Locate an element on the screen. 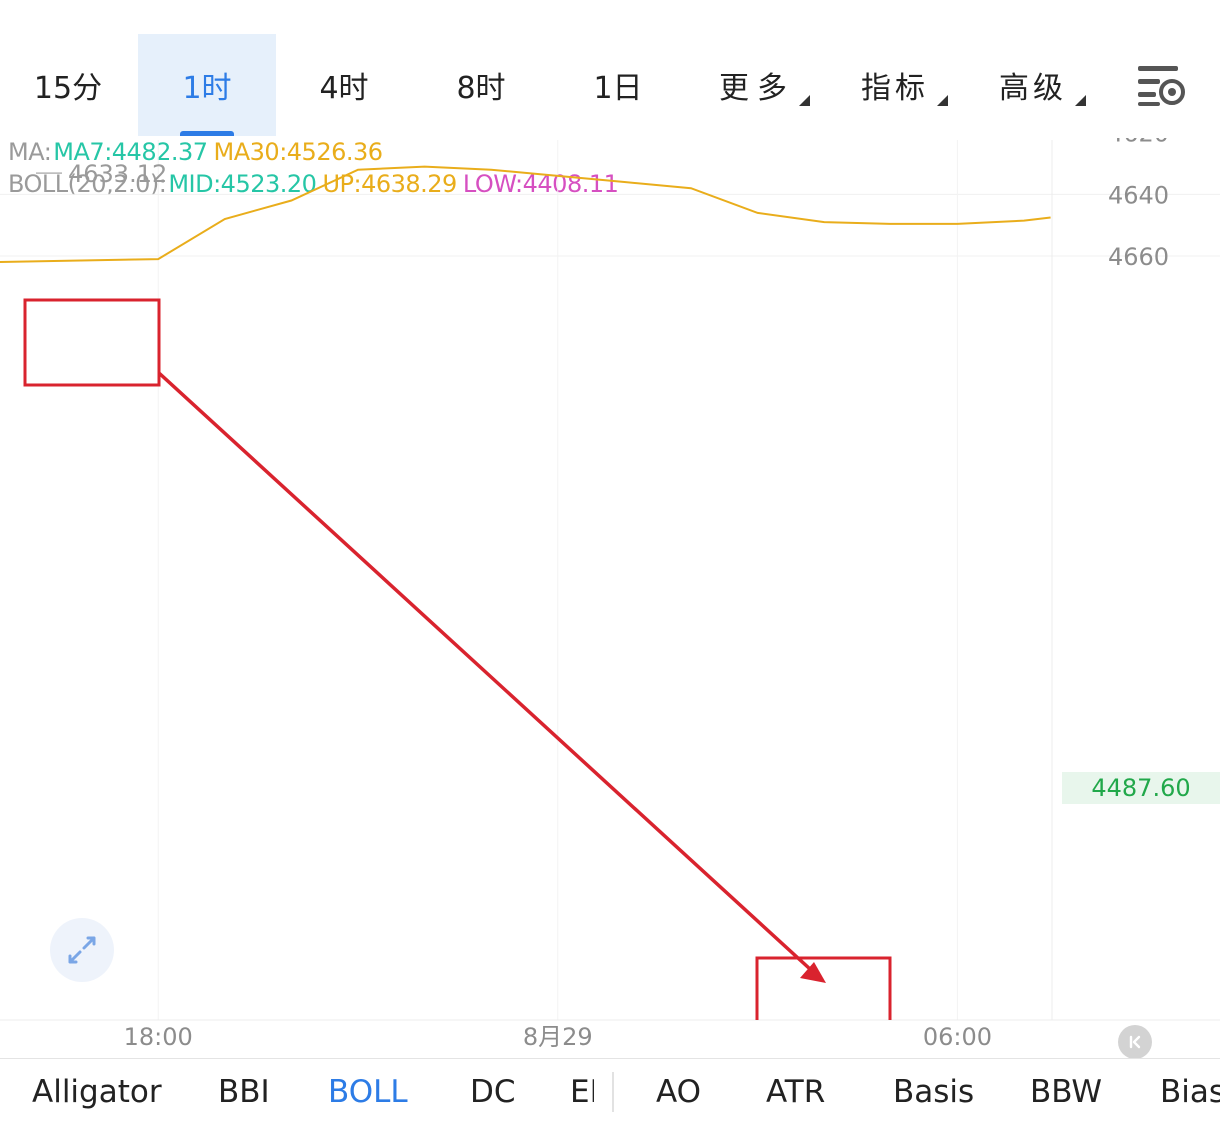  tab-advanced: 高级 is located at coordinates (1033, 85).